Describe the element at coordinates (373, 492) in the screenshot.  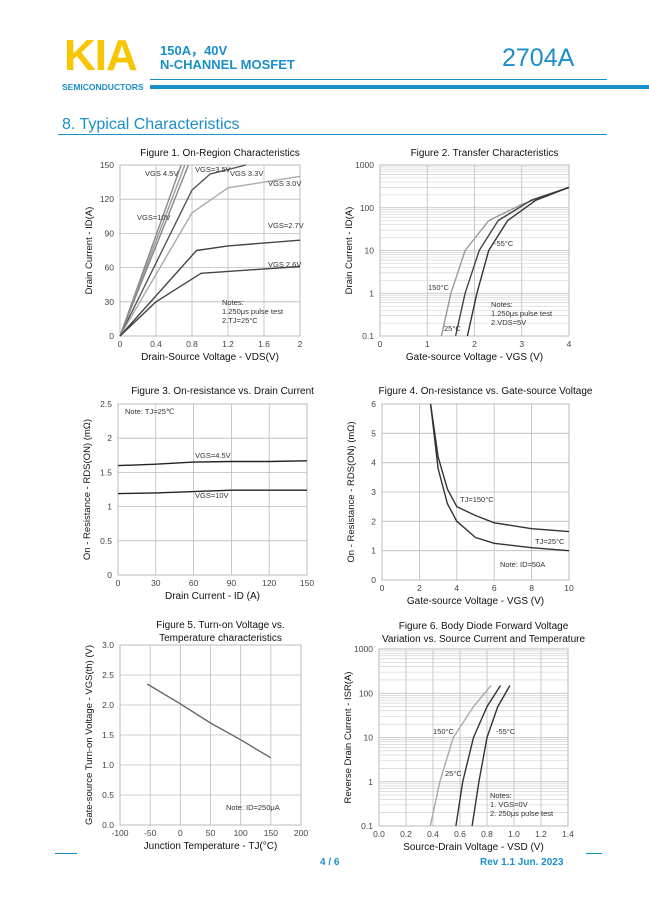
I see `y-tick-label: 3` at that location.